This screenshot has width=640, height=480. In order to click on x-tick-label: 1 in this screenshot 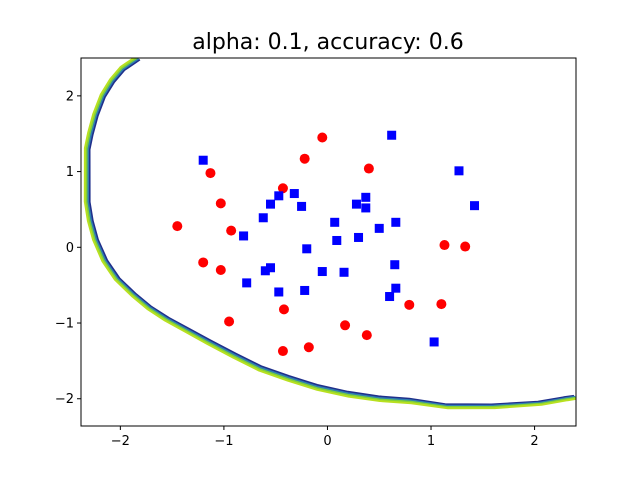, I will do `click(431, 441)`.